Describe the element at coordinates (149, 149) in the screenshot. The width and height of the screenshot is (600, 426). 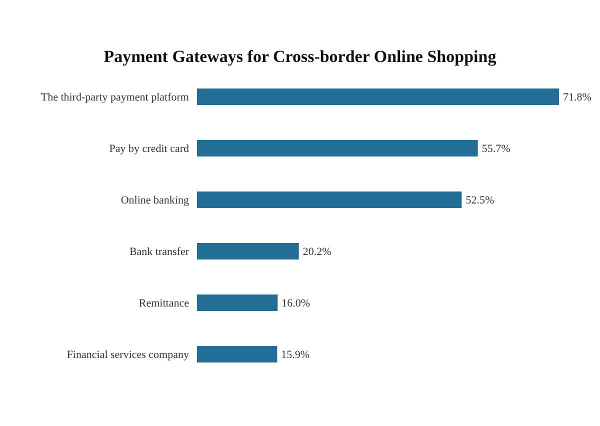
I see `y-tick-label: Pay by credit card` at that location.